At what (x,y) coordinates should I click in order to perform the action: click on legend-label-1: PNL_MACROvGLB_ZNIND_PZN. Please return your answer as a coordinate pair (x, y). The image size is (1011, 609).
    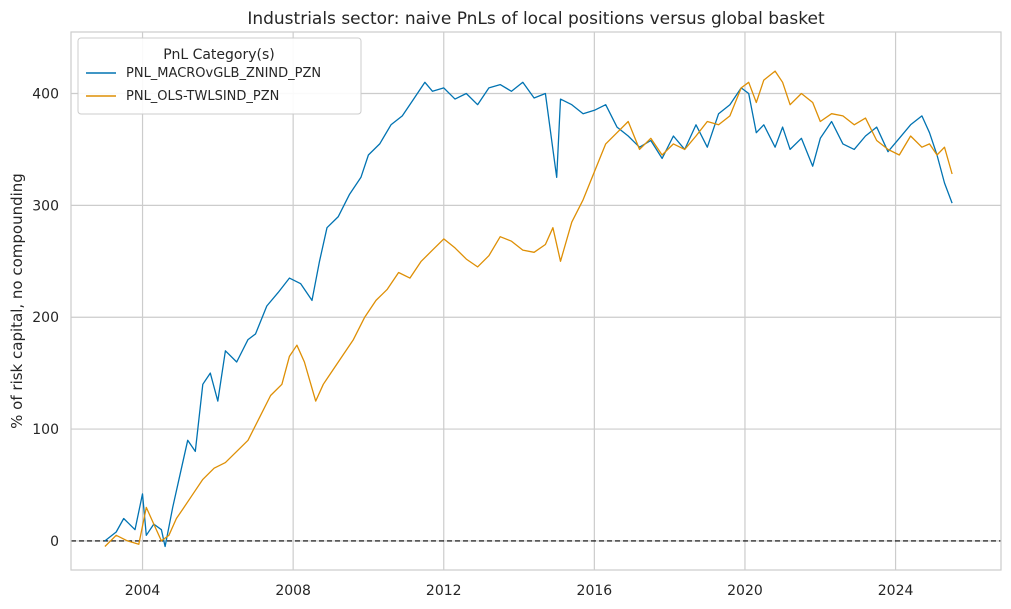
    Looking at the image, I should click on (223, 73).